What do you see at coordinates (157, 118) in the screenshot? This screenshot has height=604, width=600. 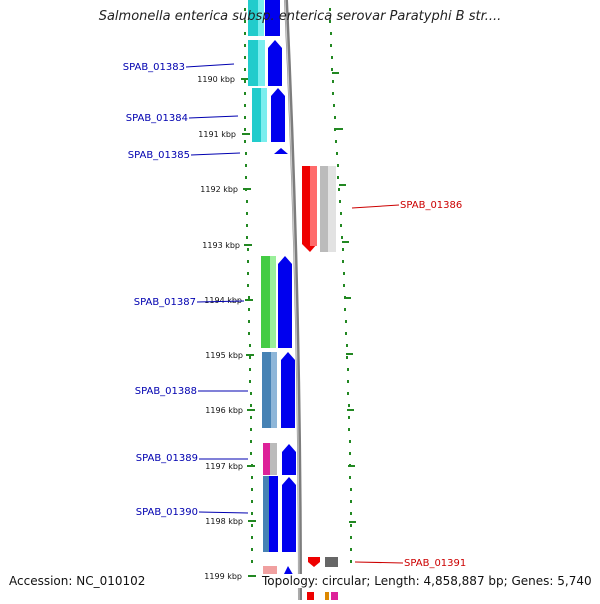 I see `gene-label-spab-01384: SPAB_01384` at bounding box center [157, 118].